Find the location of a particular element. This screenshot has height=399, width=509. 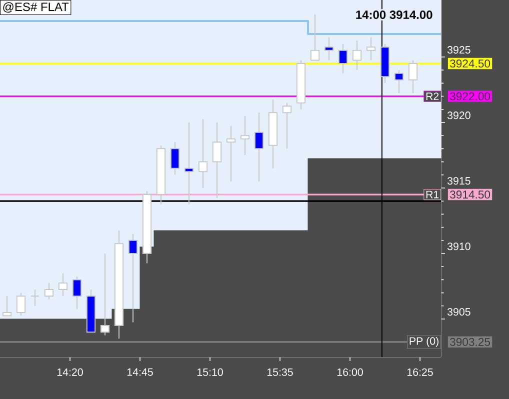

ref-line-label: R2 is located at coordinates (432, 96).